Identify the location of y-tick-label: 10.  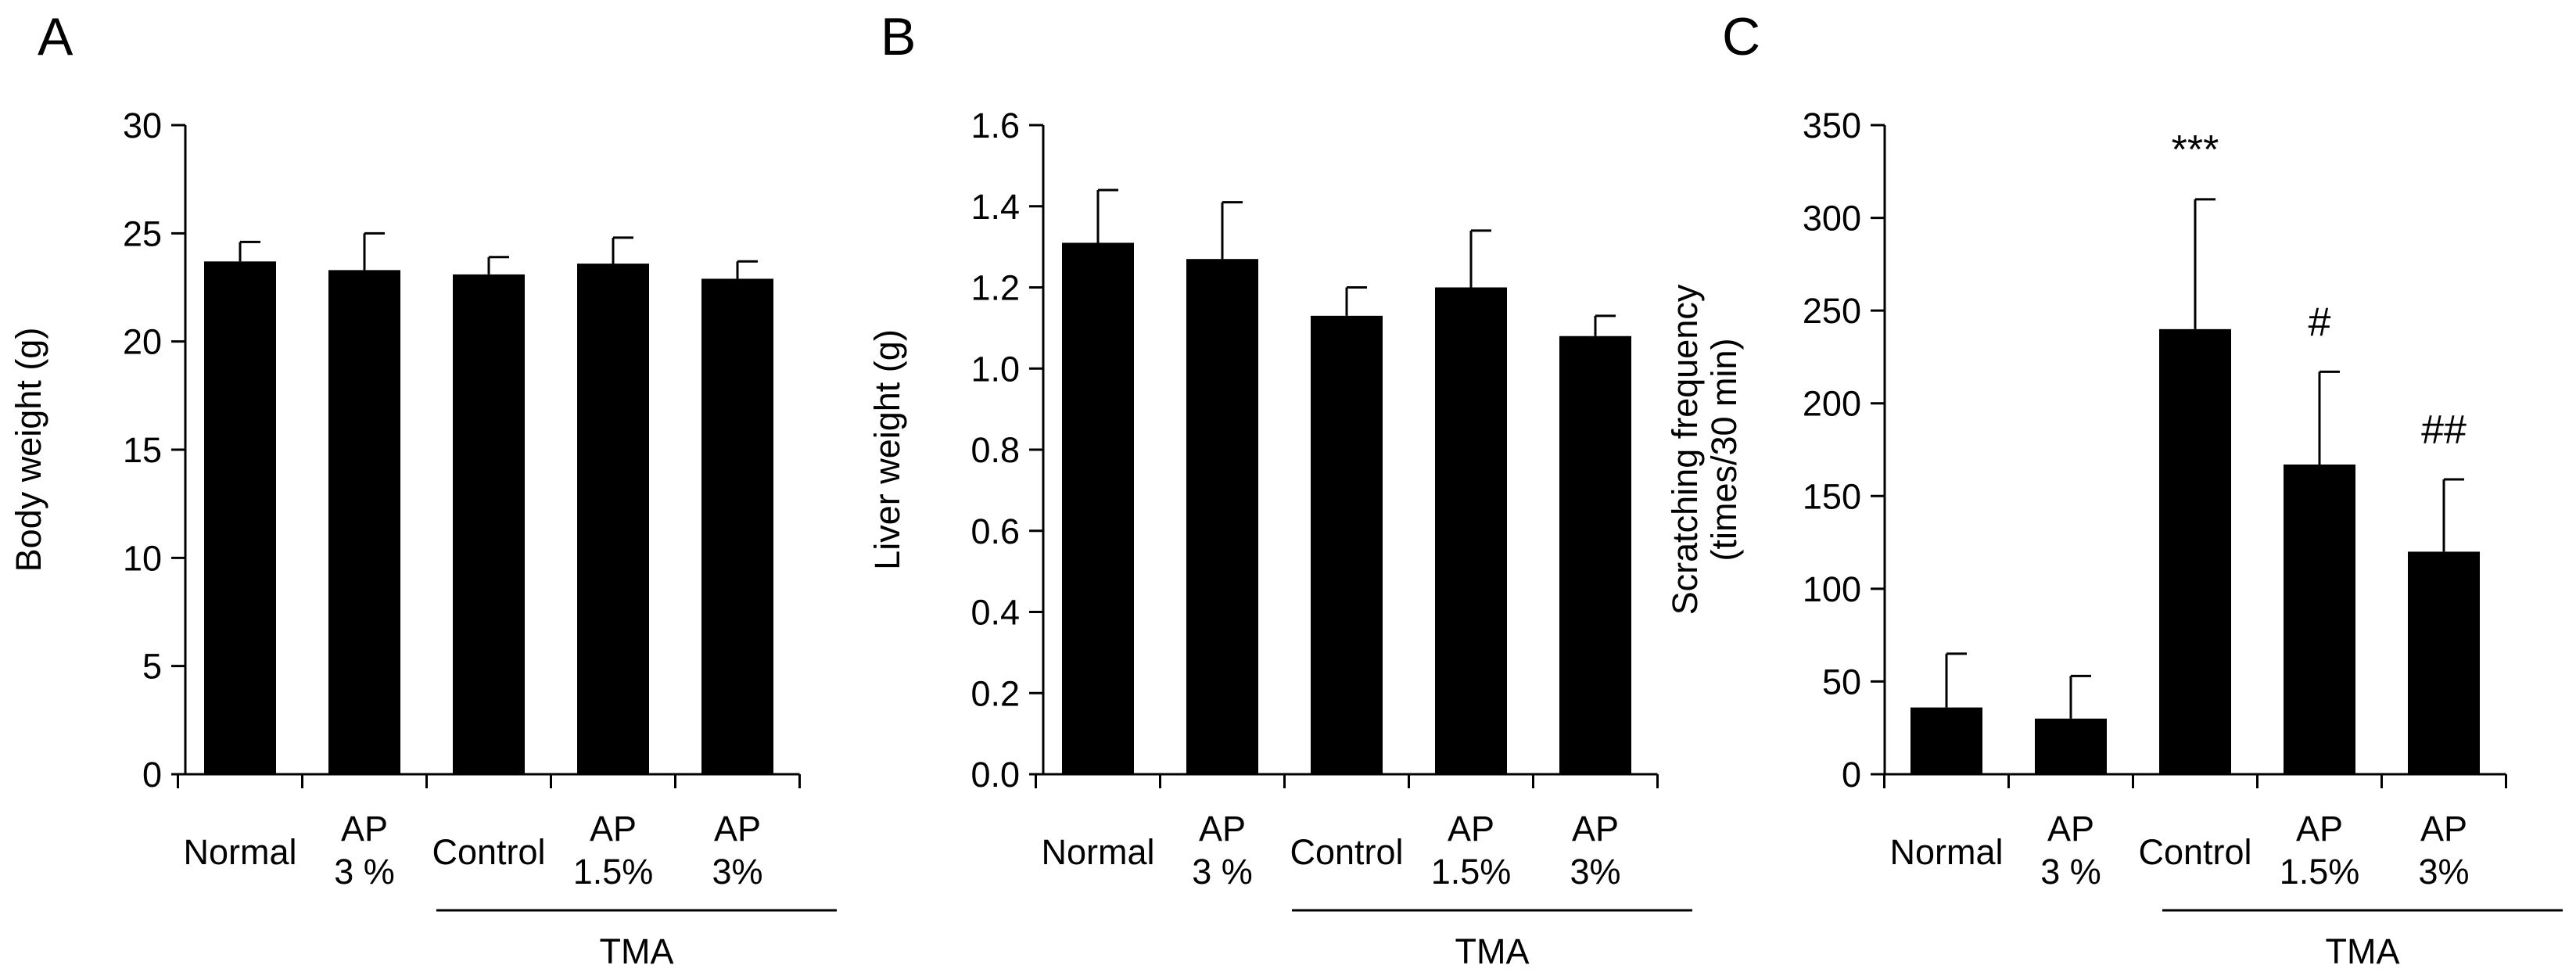
(142, 558).